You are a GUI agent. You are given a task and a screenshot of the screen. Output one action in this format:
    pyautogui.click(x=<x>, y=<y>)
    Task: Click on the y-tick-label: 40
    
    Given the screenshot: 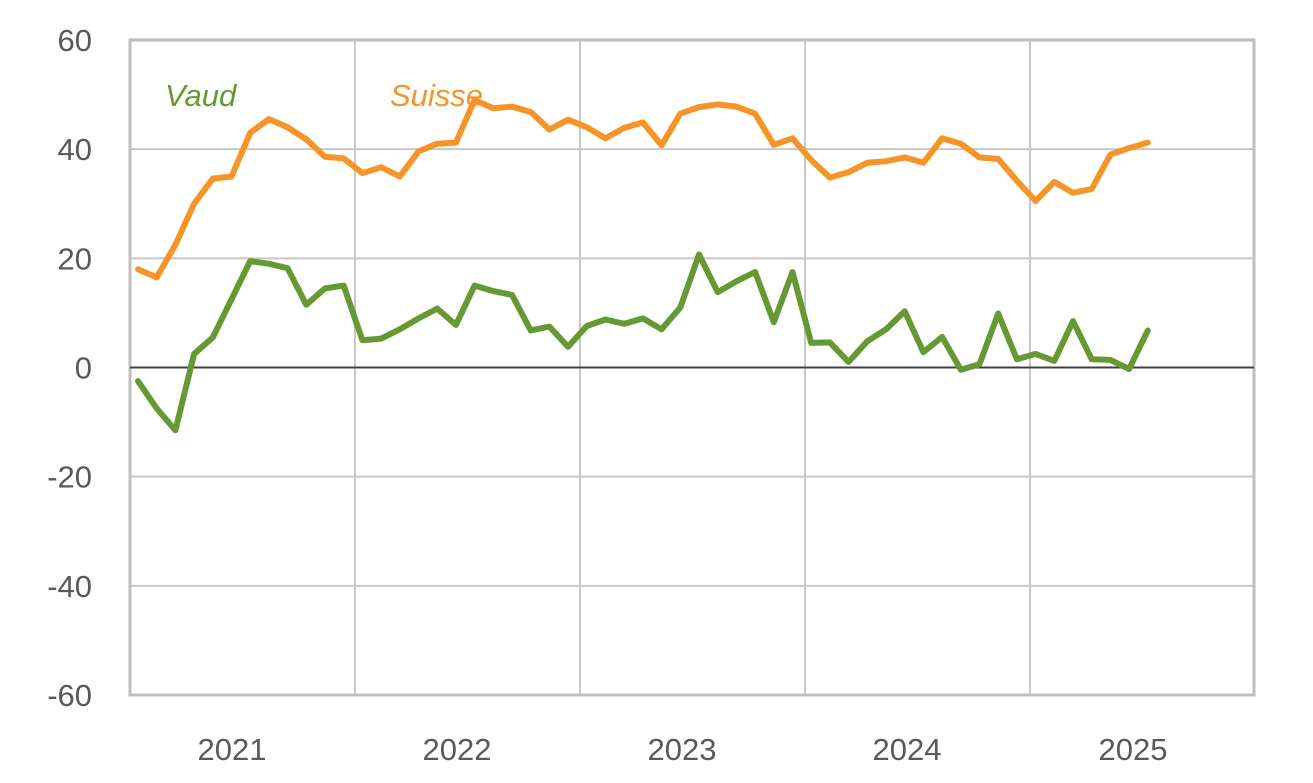 What is the action you would take?
    pyautogui.click(x=75, y=149)
    